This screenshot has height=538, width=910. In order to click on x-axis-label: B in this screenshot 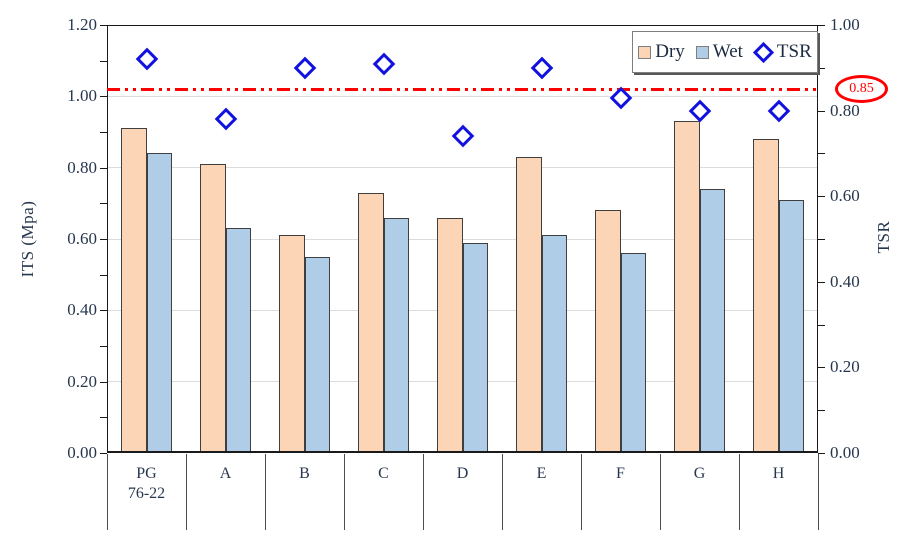, I will do `click(304, 473)`.